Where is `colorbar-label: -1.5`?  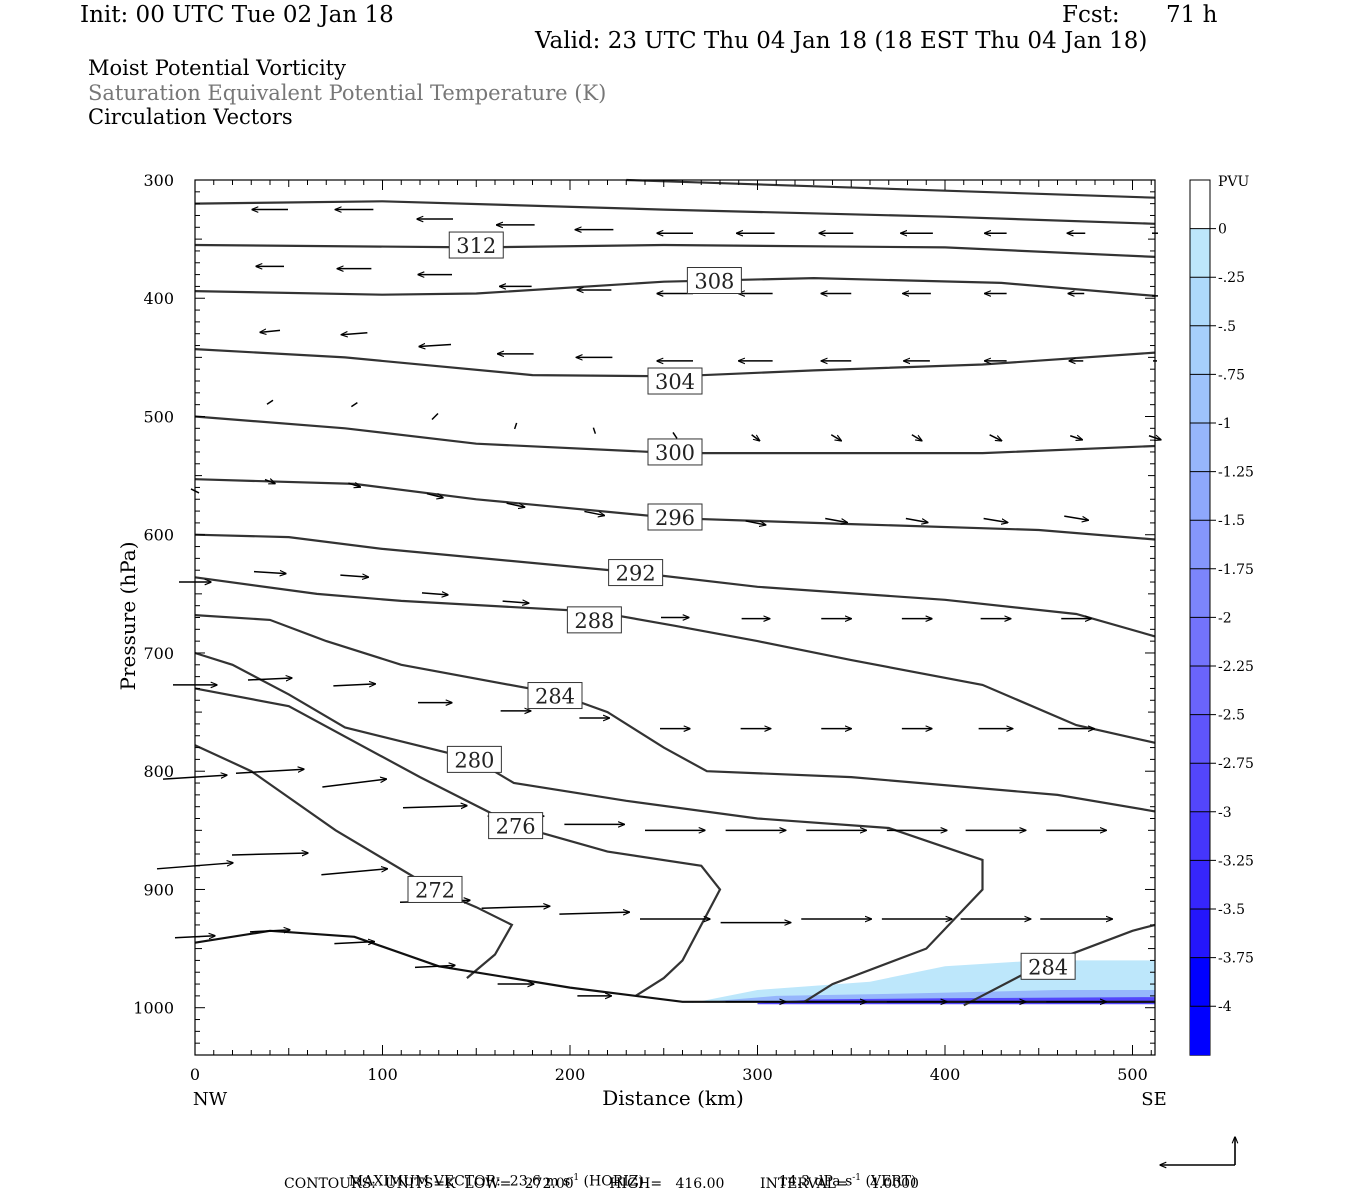
colorbar-label: -1.5 is located at coordinates (1231, 521).